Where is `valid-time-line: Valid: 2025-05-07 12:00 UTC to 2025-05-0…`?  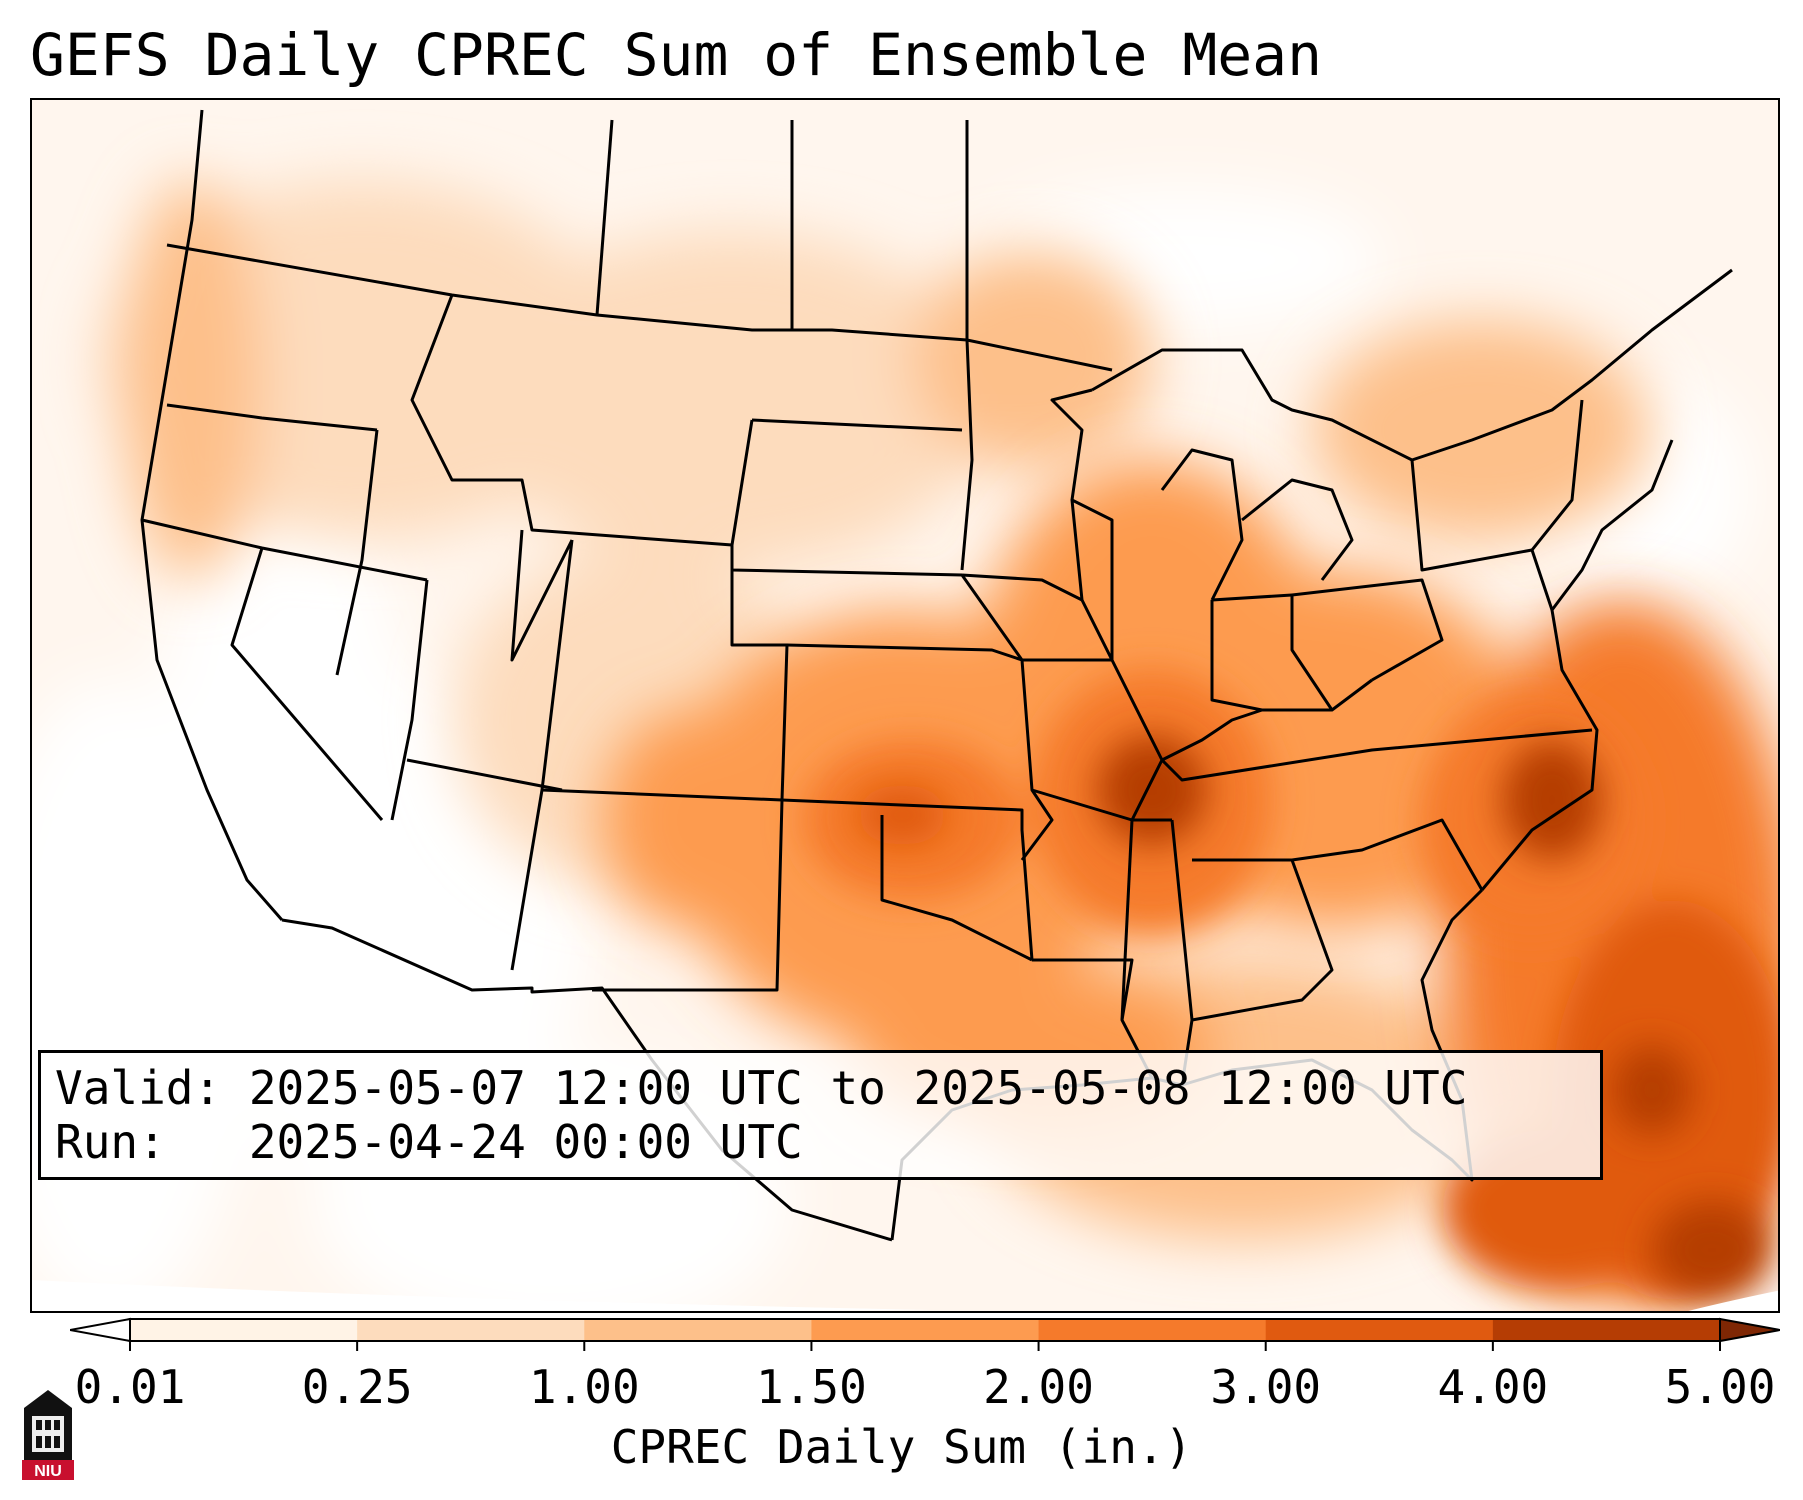
valid-time-line: Valid: 2025-05-07 12:00 UTC to 2025-05-0… is located at coordinates (761, 1088).